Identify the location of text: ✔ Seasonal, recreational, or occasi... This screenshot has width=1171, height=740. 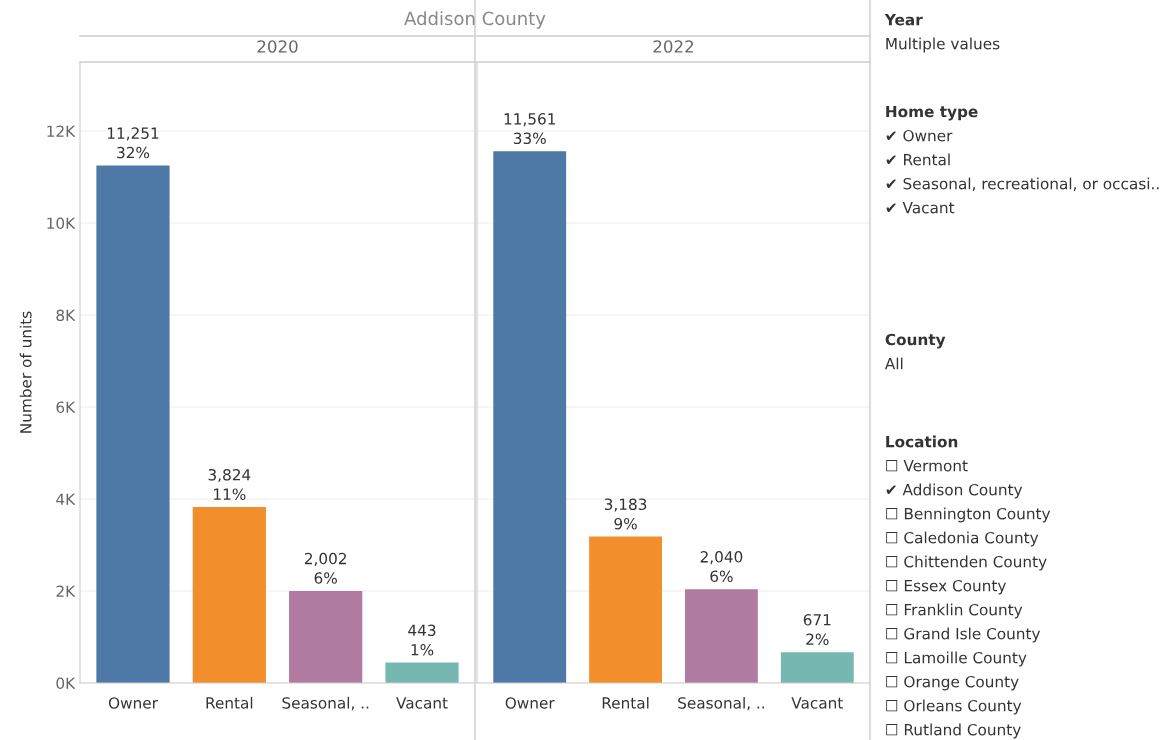
(1022, 184).